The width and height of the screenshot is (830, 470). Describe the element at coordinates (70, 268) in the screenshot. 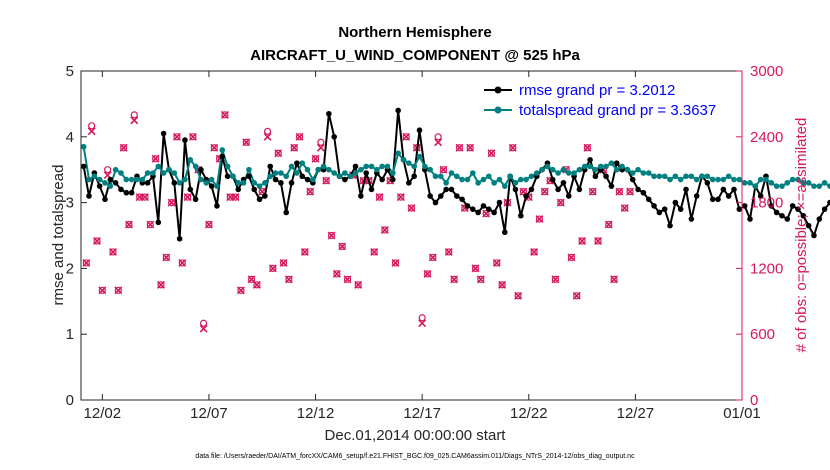

I see `y-tick-label: 2` at that location.